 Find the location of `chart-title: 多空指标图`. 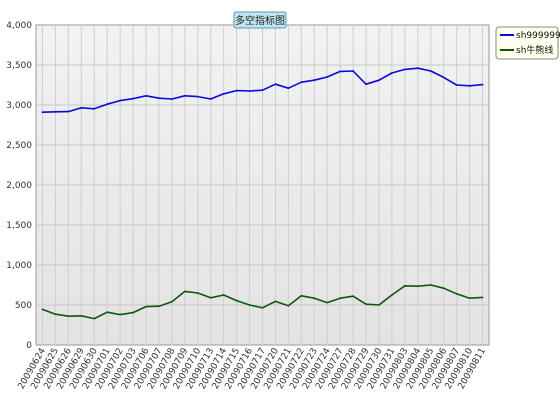

chart-title: 多空指标图 is located at coordinates (260, 20).